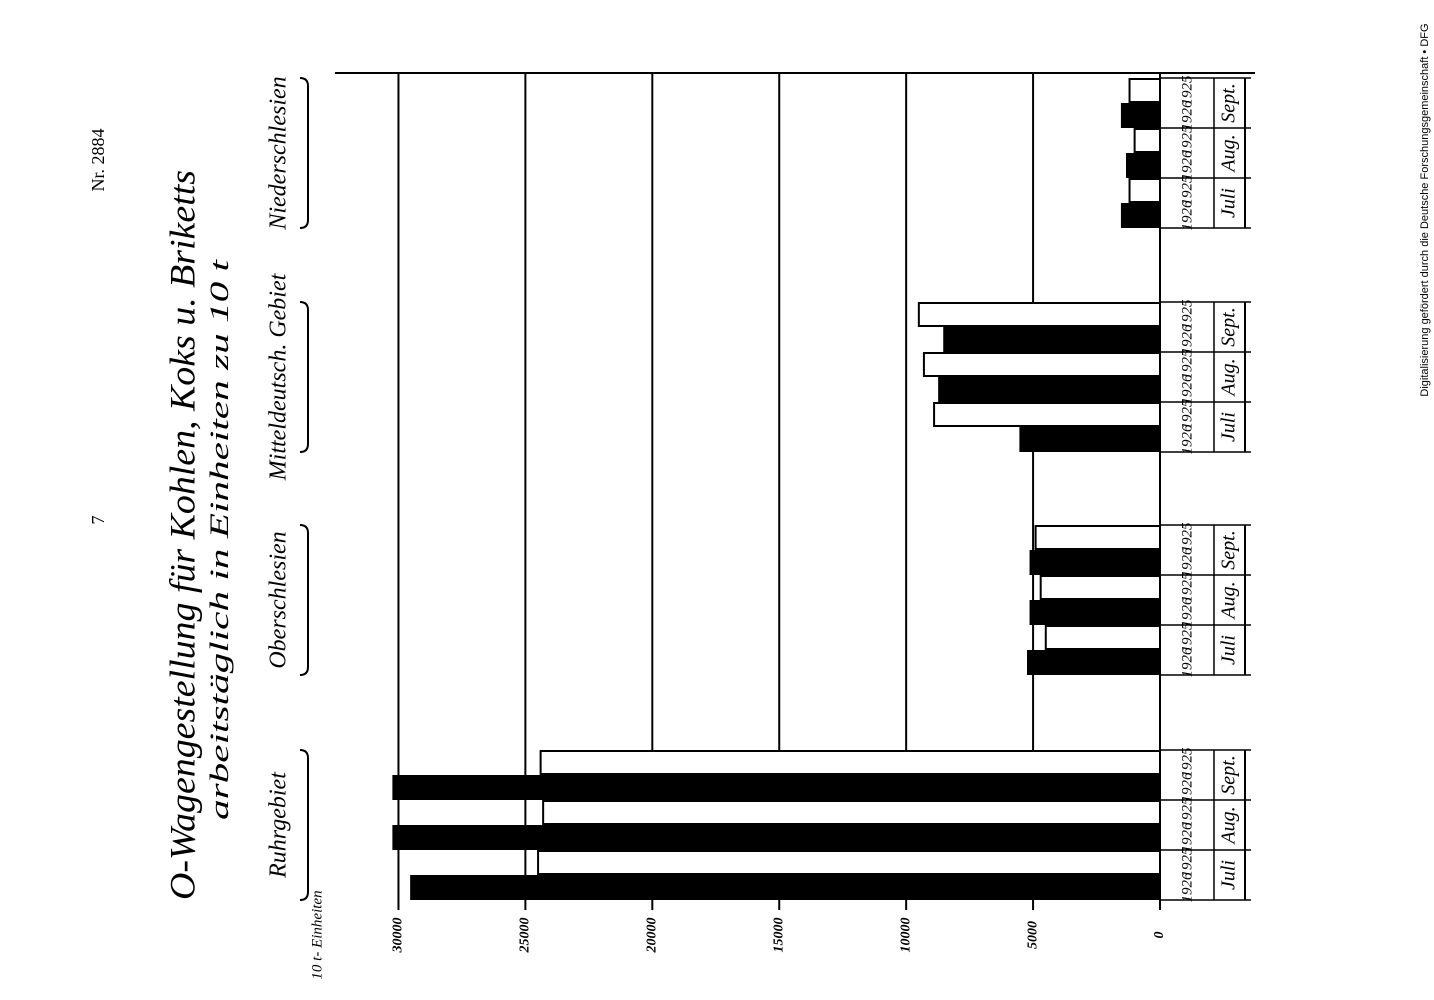 The width and height of the screenshot is (1434, 1000). Describe the element at coordinates (279, 825) in the screenshot. I see `group-label: Ruhrgebiet` at that location.